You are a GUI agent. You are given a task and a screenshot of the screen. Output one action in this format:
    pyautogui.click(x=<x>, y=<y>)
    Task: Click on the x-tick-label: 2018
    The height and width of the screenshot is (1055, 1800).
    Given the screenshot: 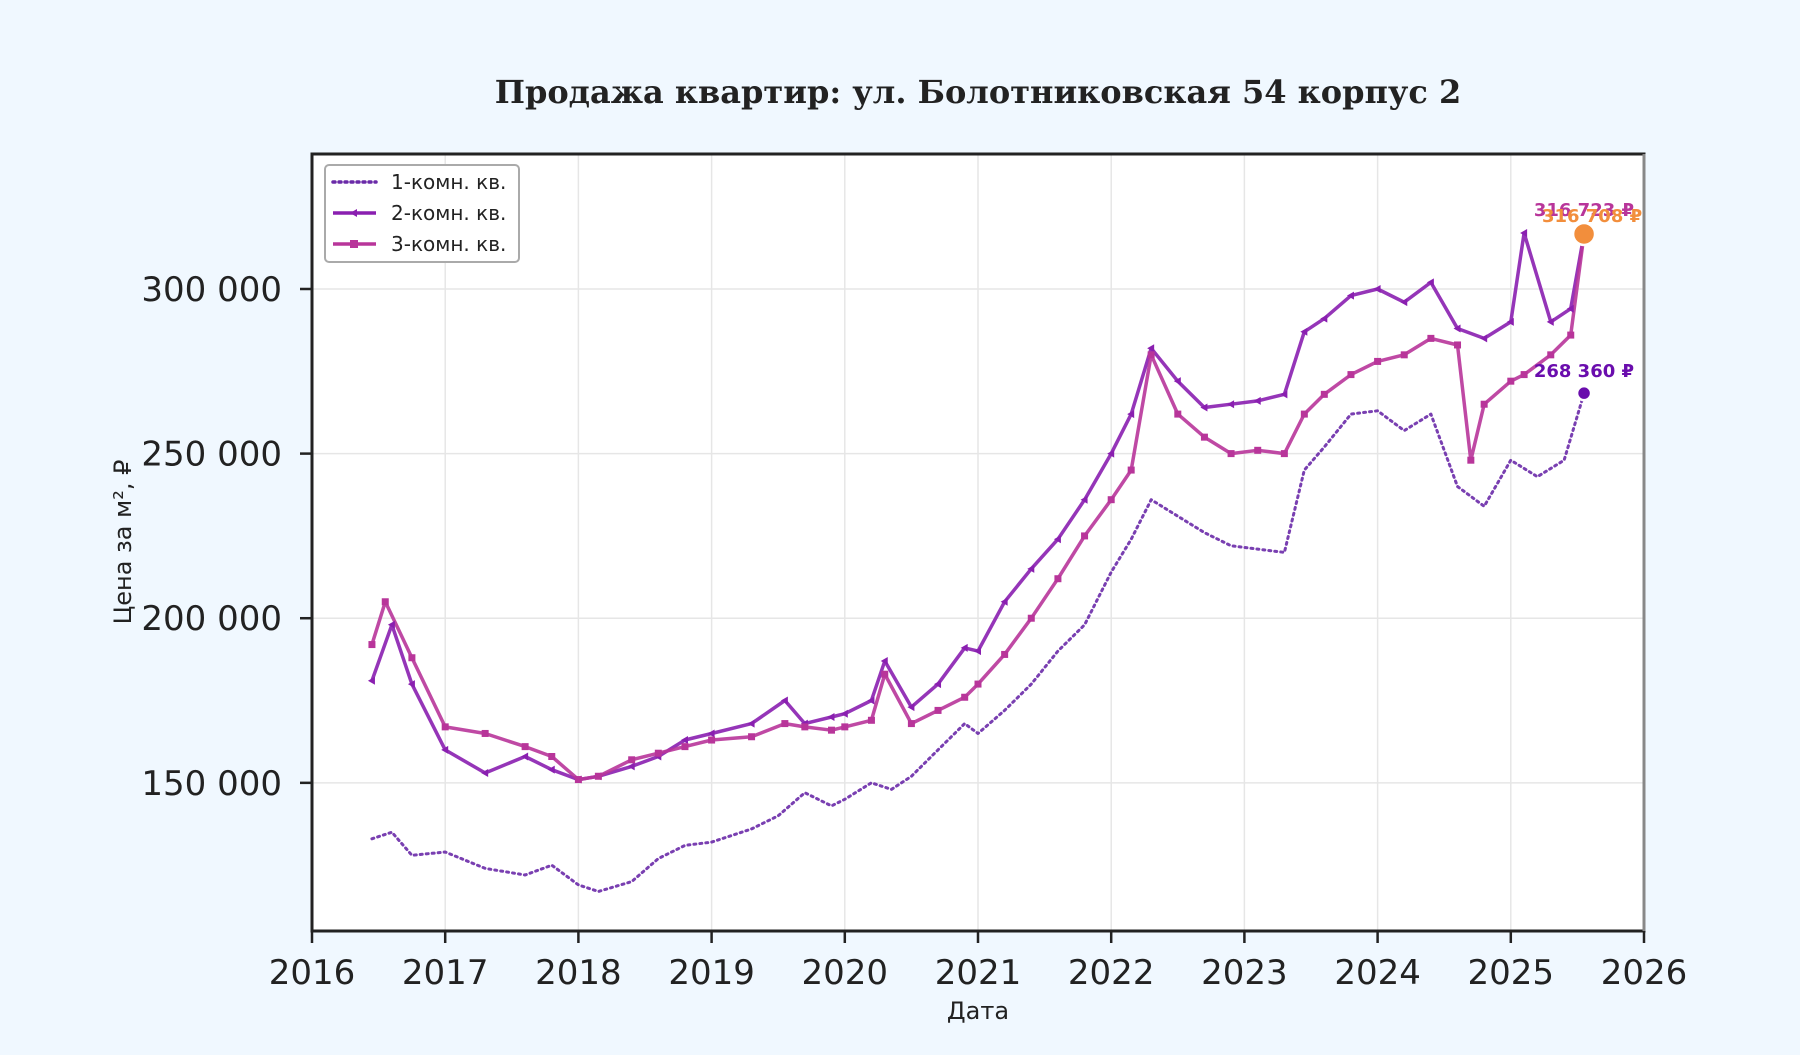 What is the action you would take?
    pyautogui.click(x=578, y=973)
    